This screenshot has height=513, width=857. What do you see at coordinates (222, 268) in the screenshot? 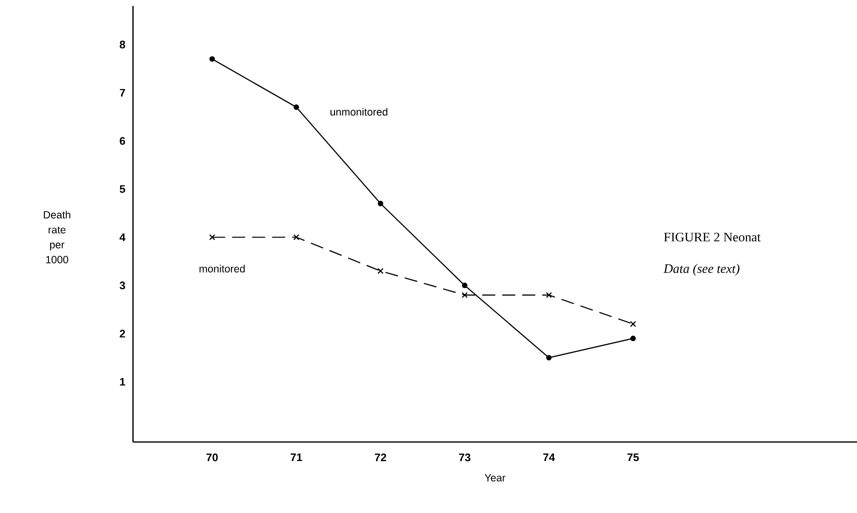
I see `text: monitored` at bounding box center [222, 268].